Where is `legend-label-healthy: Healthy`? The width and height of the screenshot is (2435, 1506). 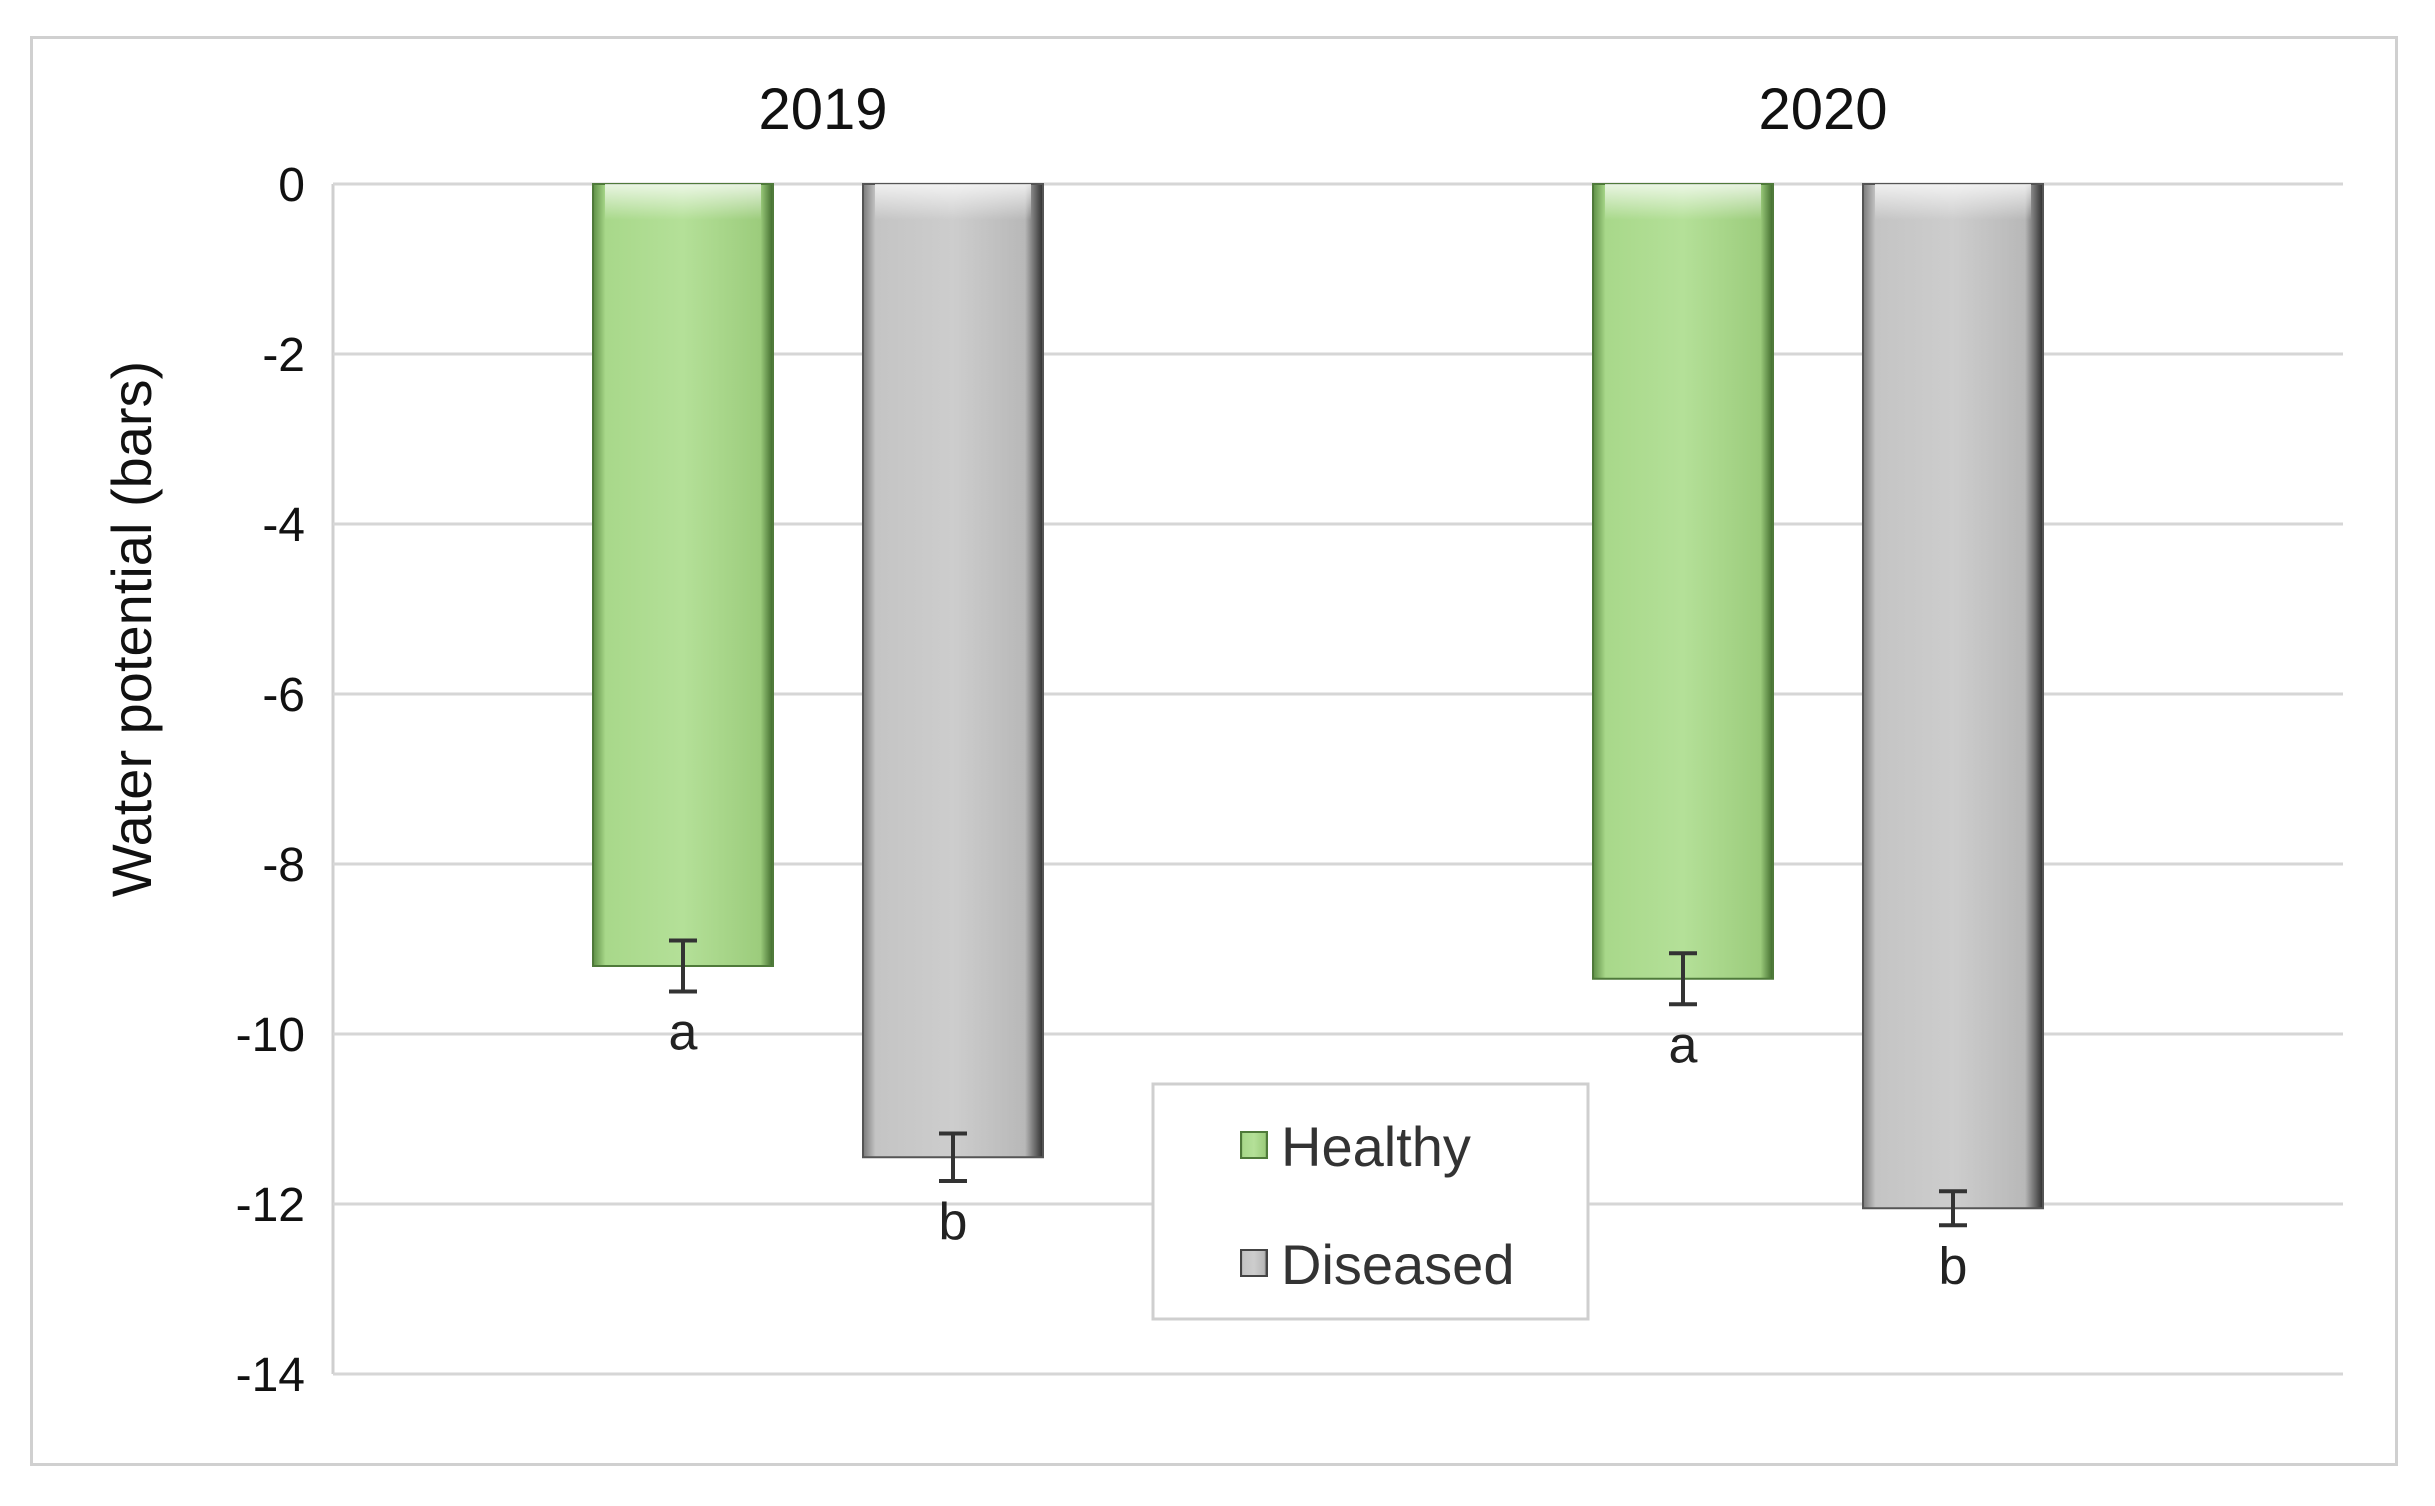 legend-label-healthy: Healthy is located at coordinates (1376, 1146).